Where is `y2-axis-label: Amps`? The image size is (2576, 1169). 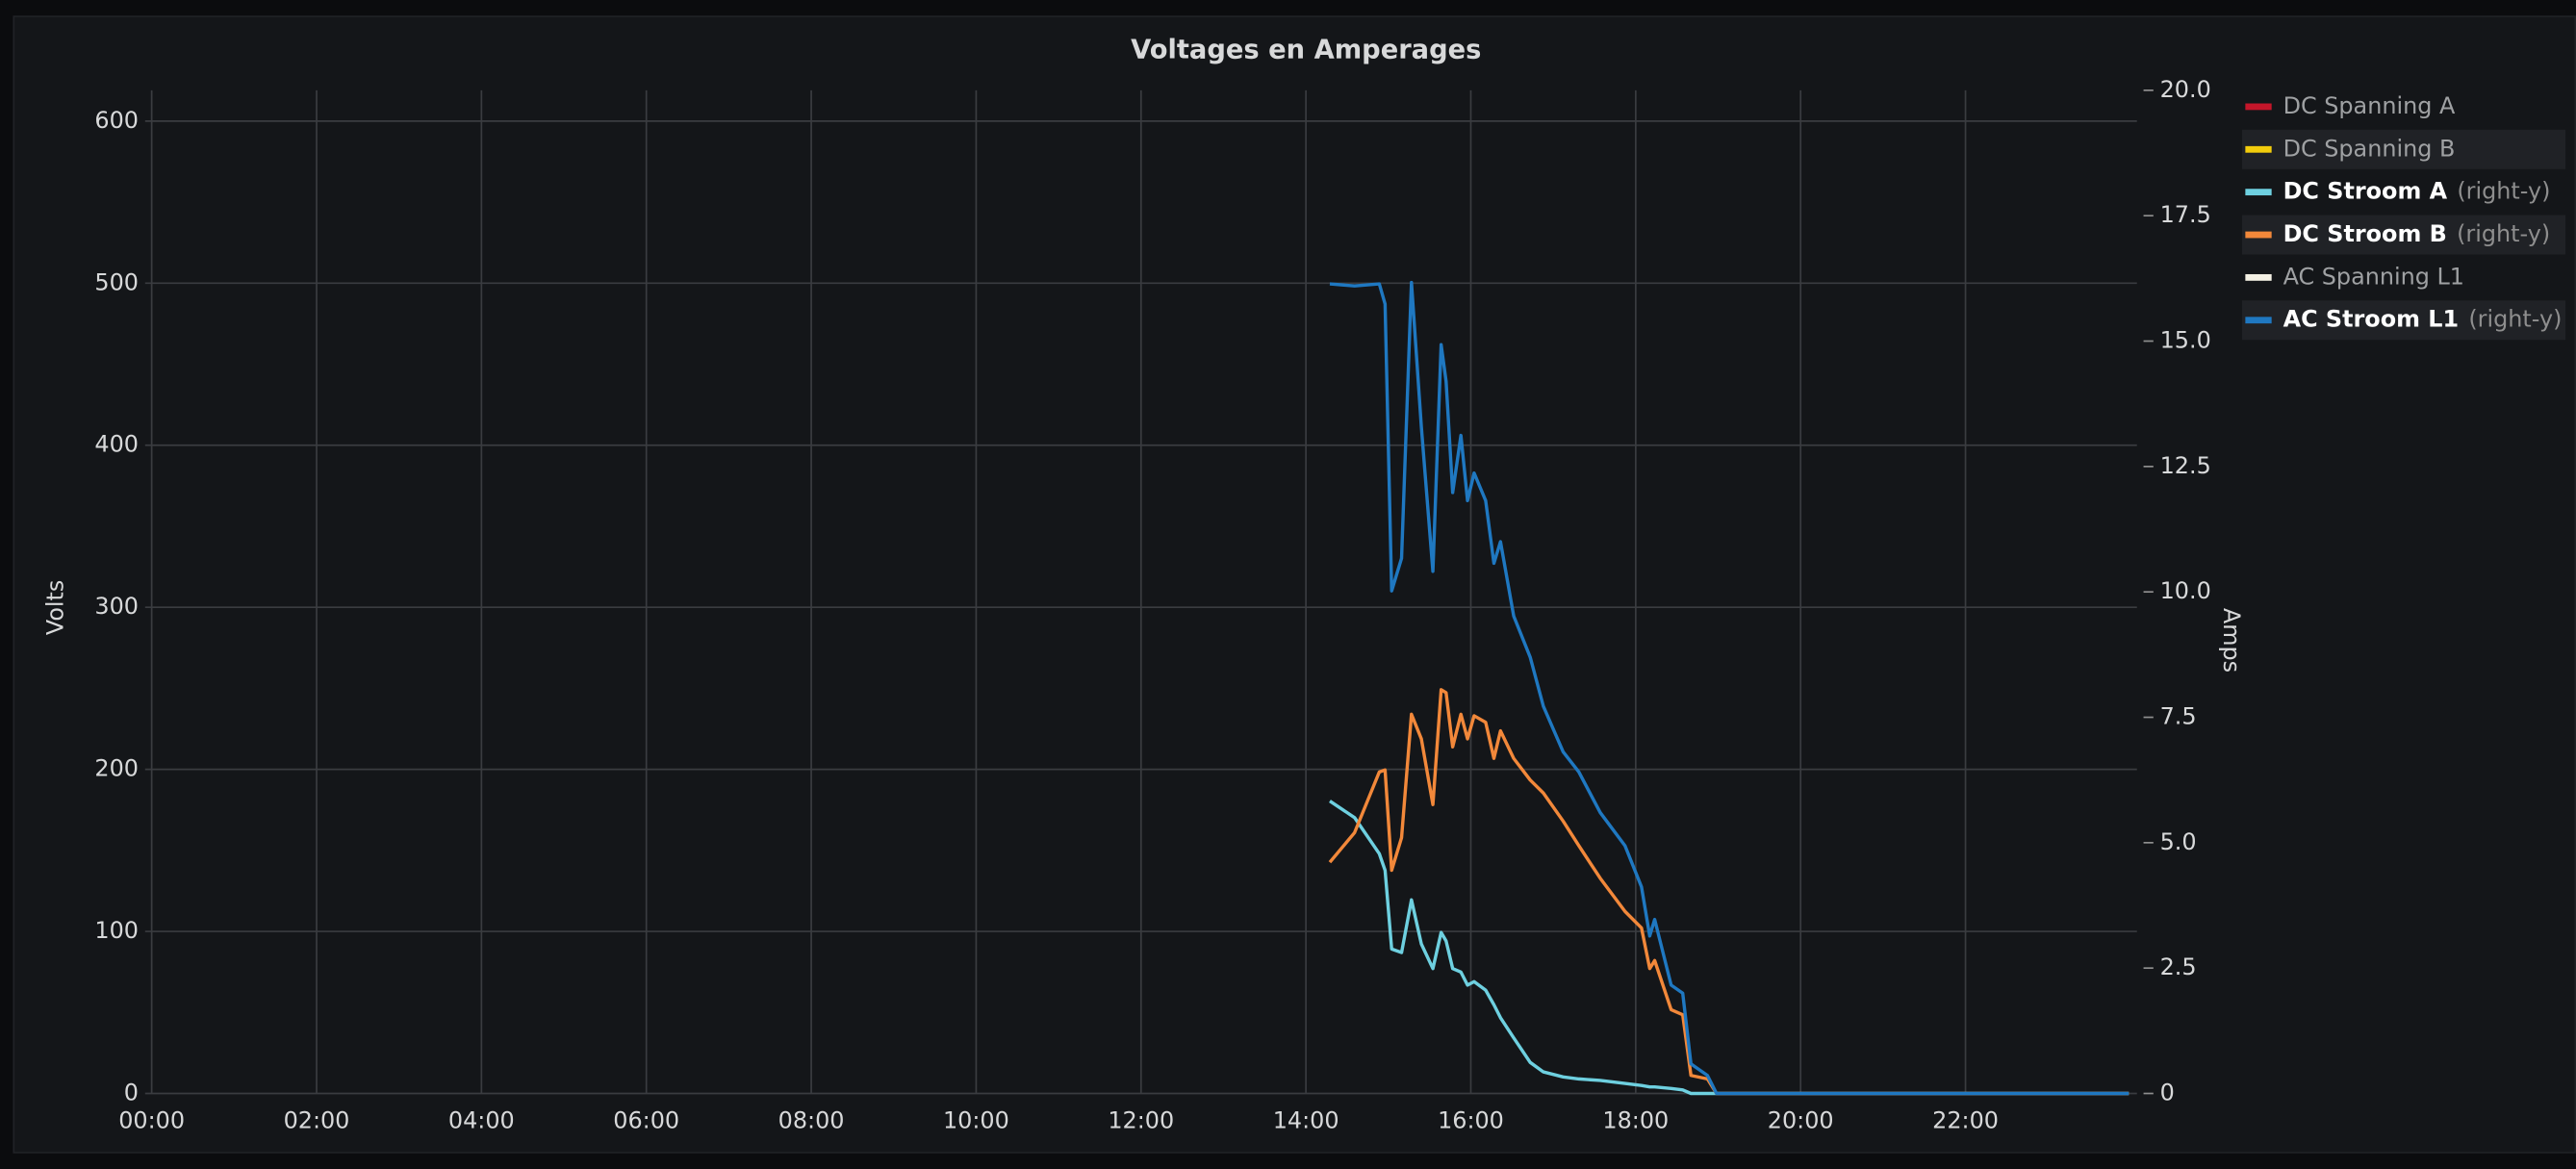 y2-axis-label: Amps is located at coordinates (2231, 640).